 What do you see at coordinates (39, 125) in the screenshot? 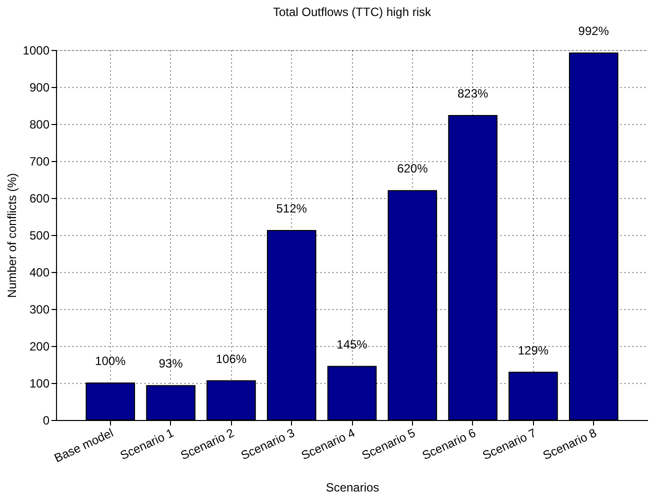
I see `y-tick-label: 800` at bounding box center [39, 125].